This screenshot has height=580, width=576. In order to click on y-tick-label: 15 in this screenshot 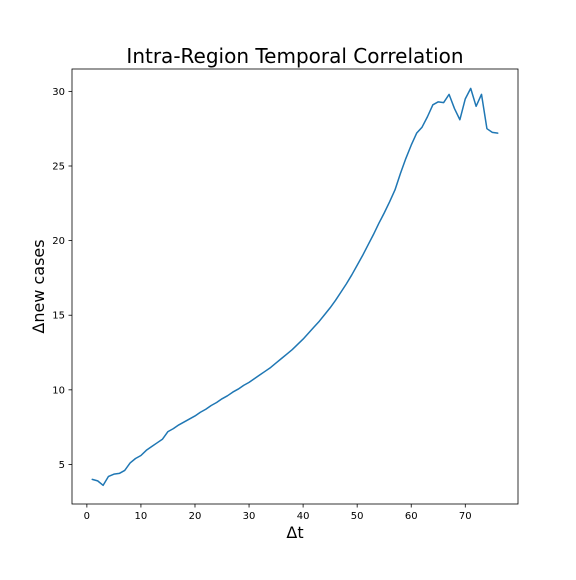, I will do `click(58, 316)`.